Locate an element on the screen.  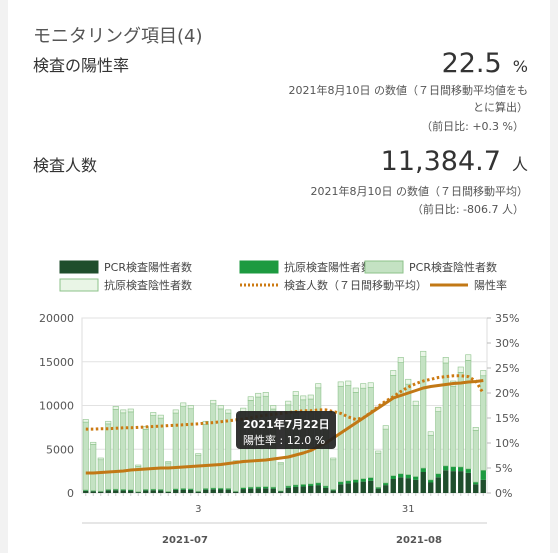
line is located at coordinates (285, 402).